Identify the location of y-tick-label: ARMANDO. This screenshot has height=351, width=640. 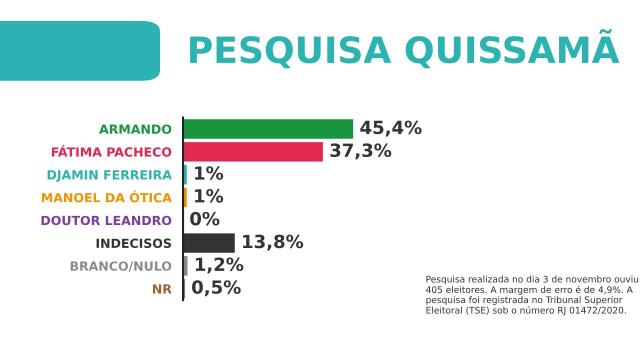
(135, 129).